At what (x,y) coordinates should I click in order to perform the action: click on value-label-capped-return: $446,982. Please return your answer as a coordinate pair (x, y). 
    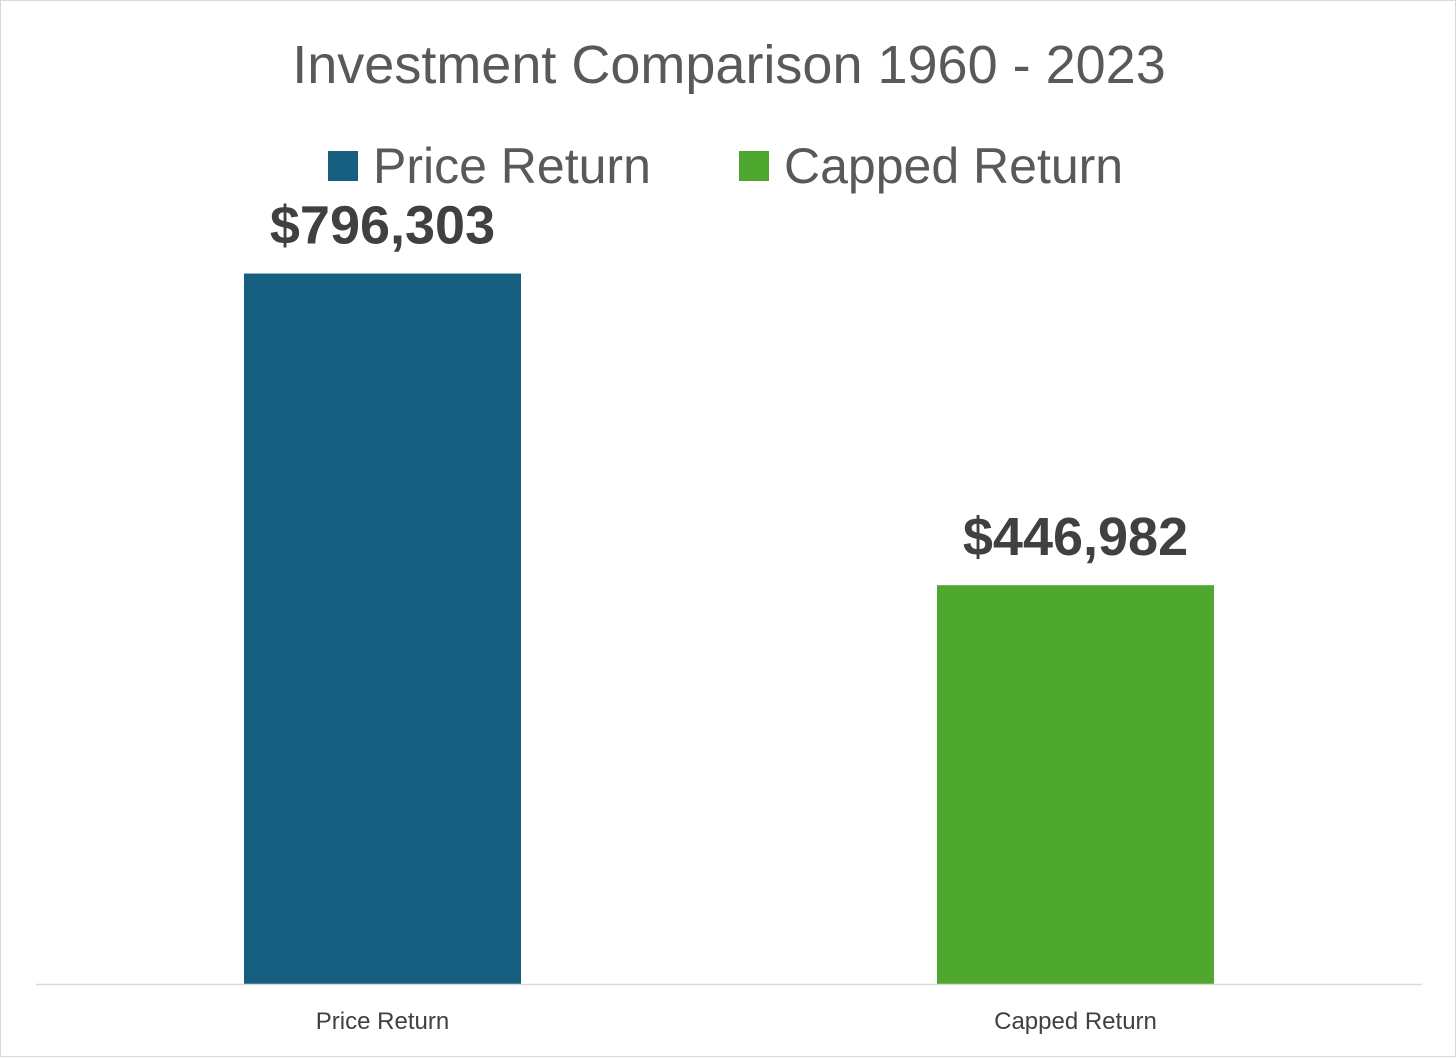
    Looking at the image, I should click on (1075, 537).